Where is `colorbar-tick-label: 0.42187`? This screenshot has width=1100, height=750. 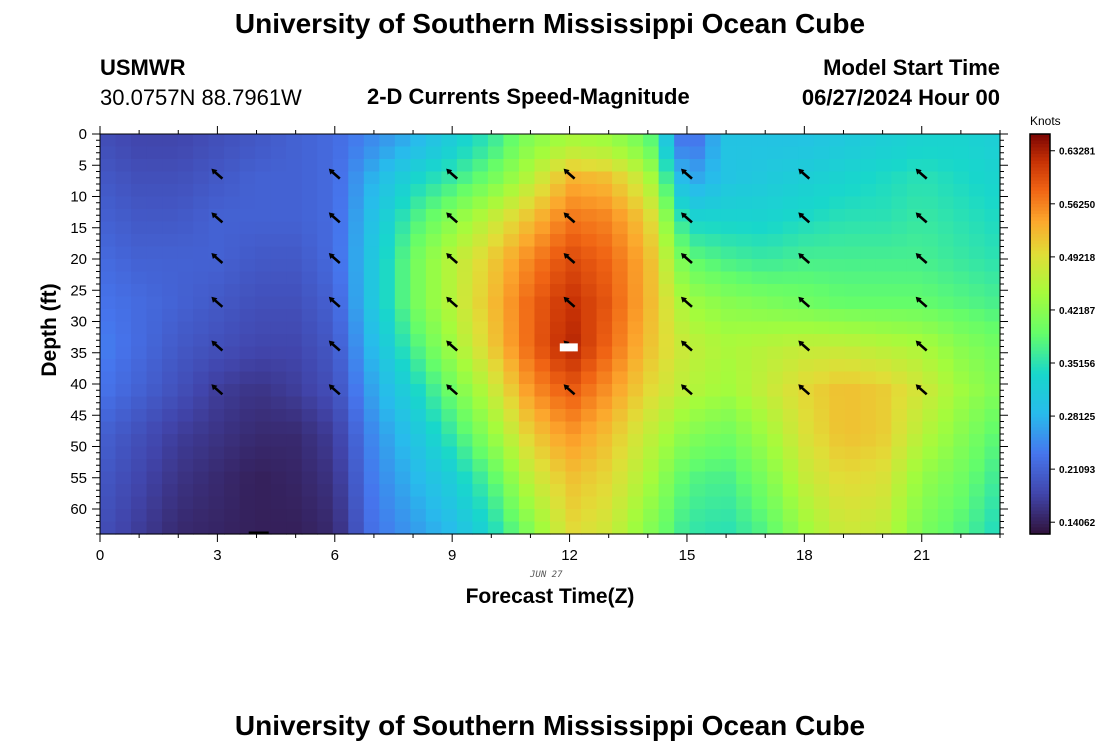
colorbar-tick-label: 0.42187 is located at coordinates (1077, 311).